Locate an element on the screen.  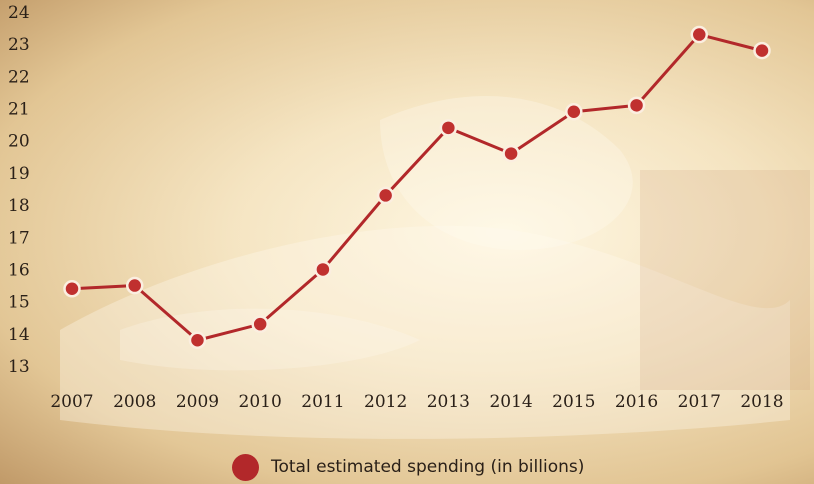
legend-swatch is located at coordinates (245, 467).